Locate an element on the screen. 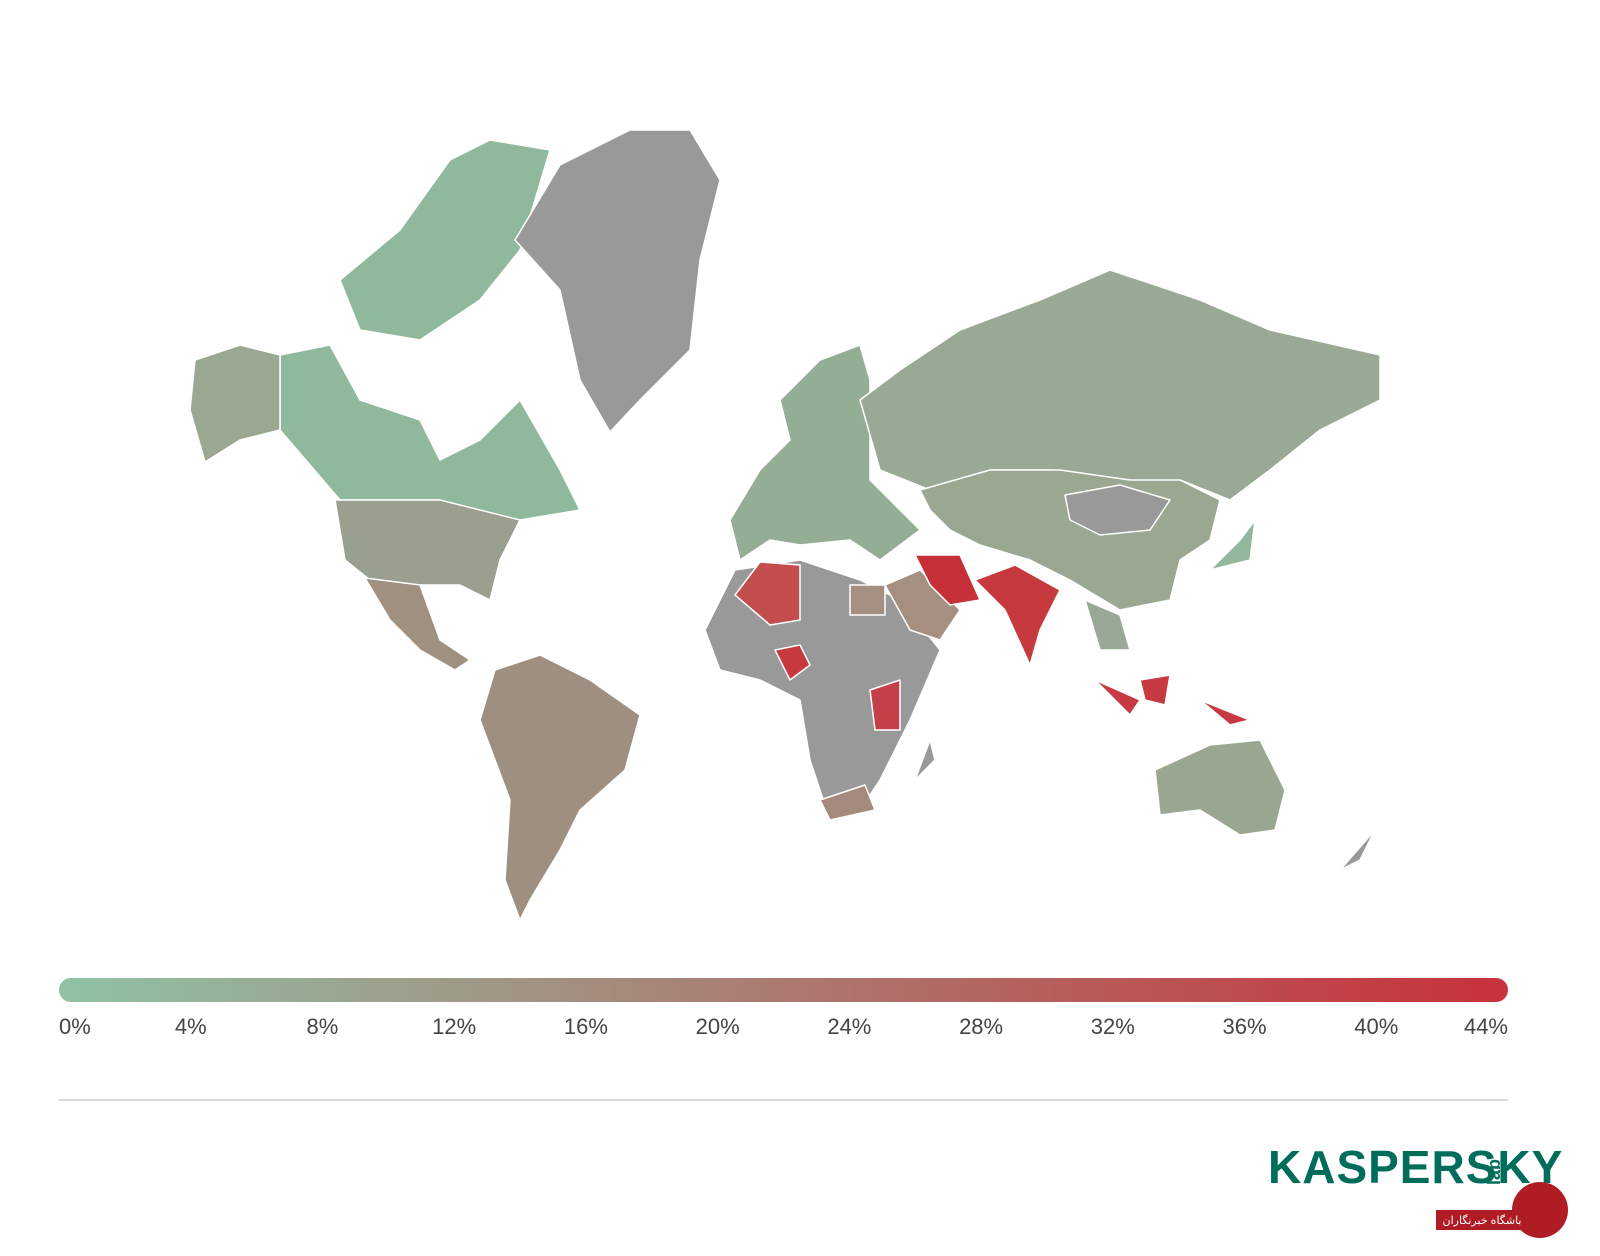 The width and height of the screenshot is (1600, 1256). southeast-asia is located at coordinates (1107, 625).